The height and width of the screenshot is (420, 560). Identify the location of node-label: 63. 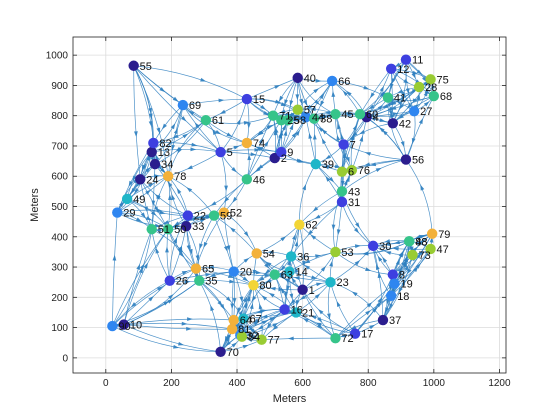
(287, 276).